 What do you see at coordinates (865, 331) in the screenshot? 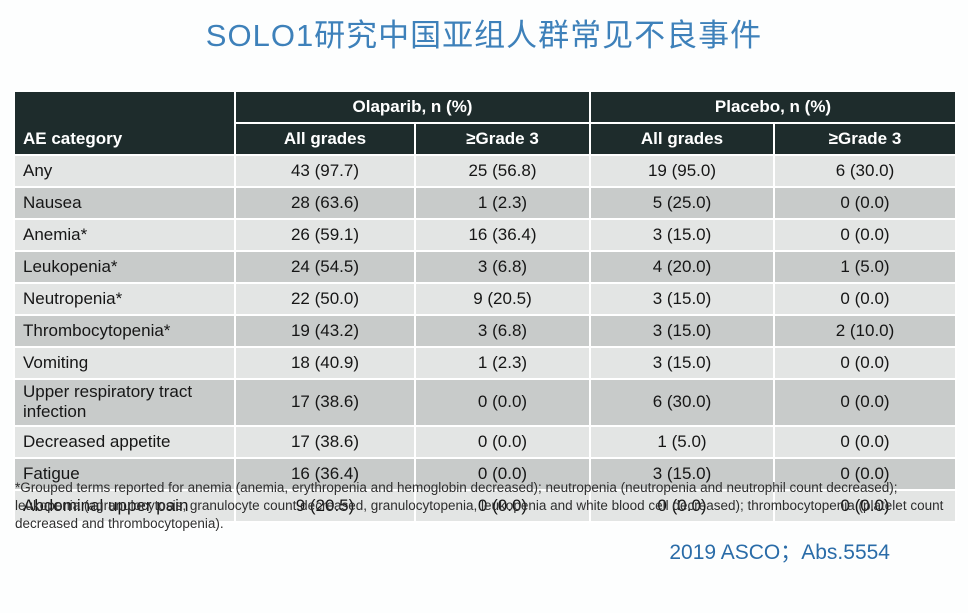
I see `cell-value: 2 (10.0)` at bounding box center [865, 331].